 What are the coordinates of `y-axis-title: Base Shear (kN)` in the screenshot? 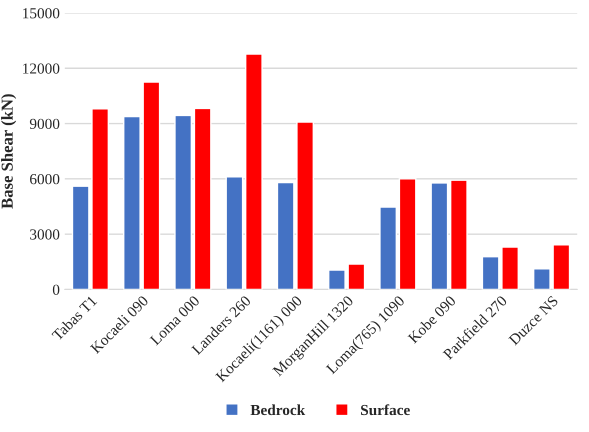 It's located at (8, 151).